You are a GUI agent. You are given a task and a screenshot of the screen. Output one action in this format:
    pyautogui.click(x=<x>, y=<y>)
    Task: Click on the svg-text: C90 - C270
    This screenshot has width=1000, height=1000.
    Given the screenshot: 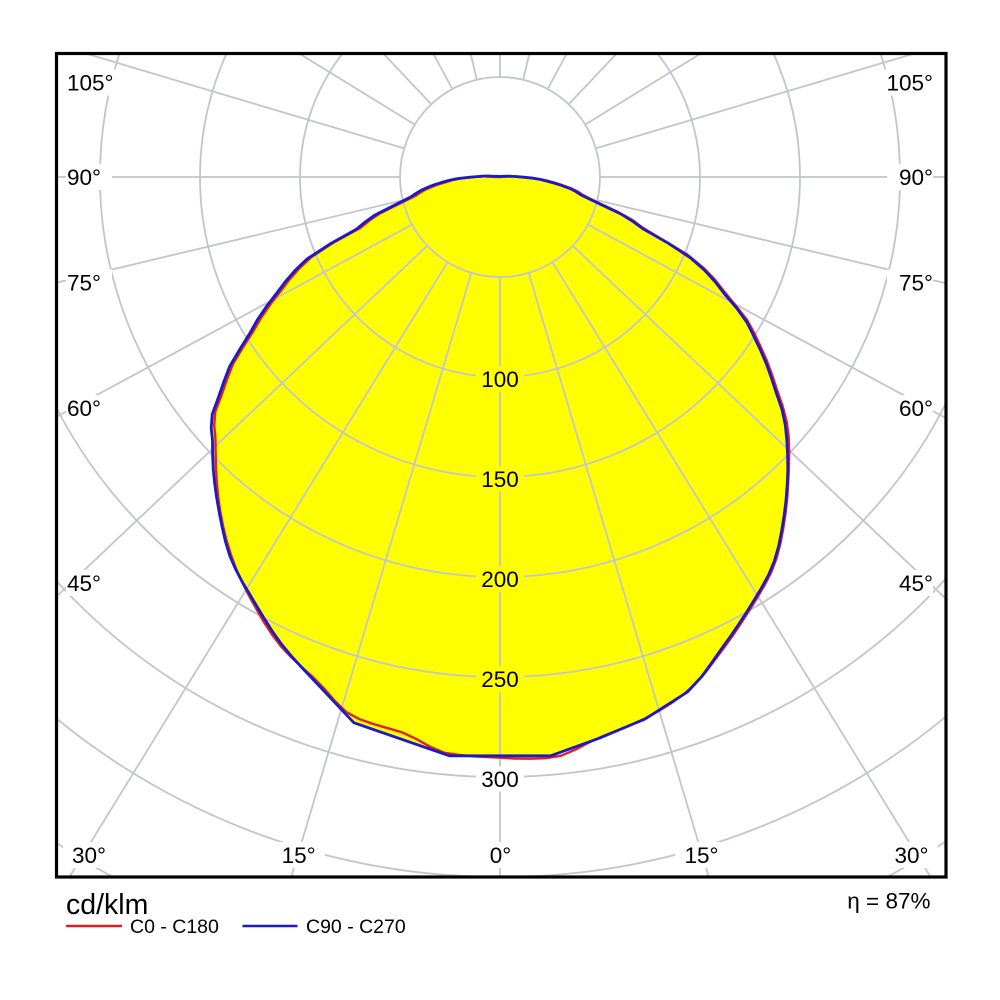 What is the action you would take?
    pyautogui.click(x=356, y=927)
    